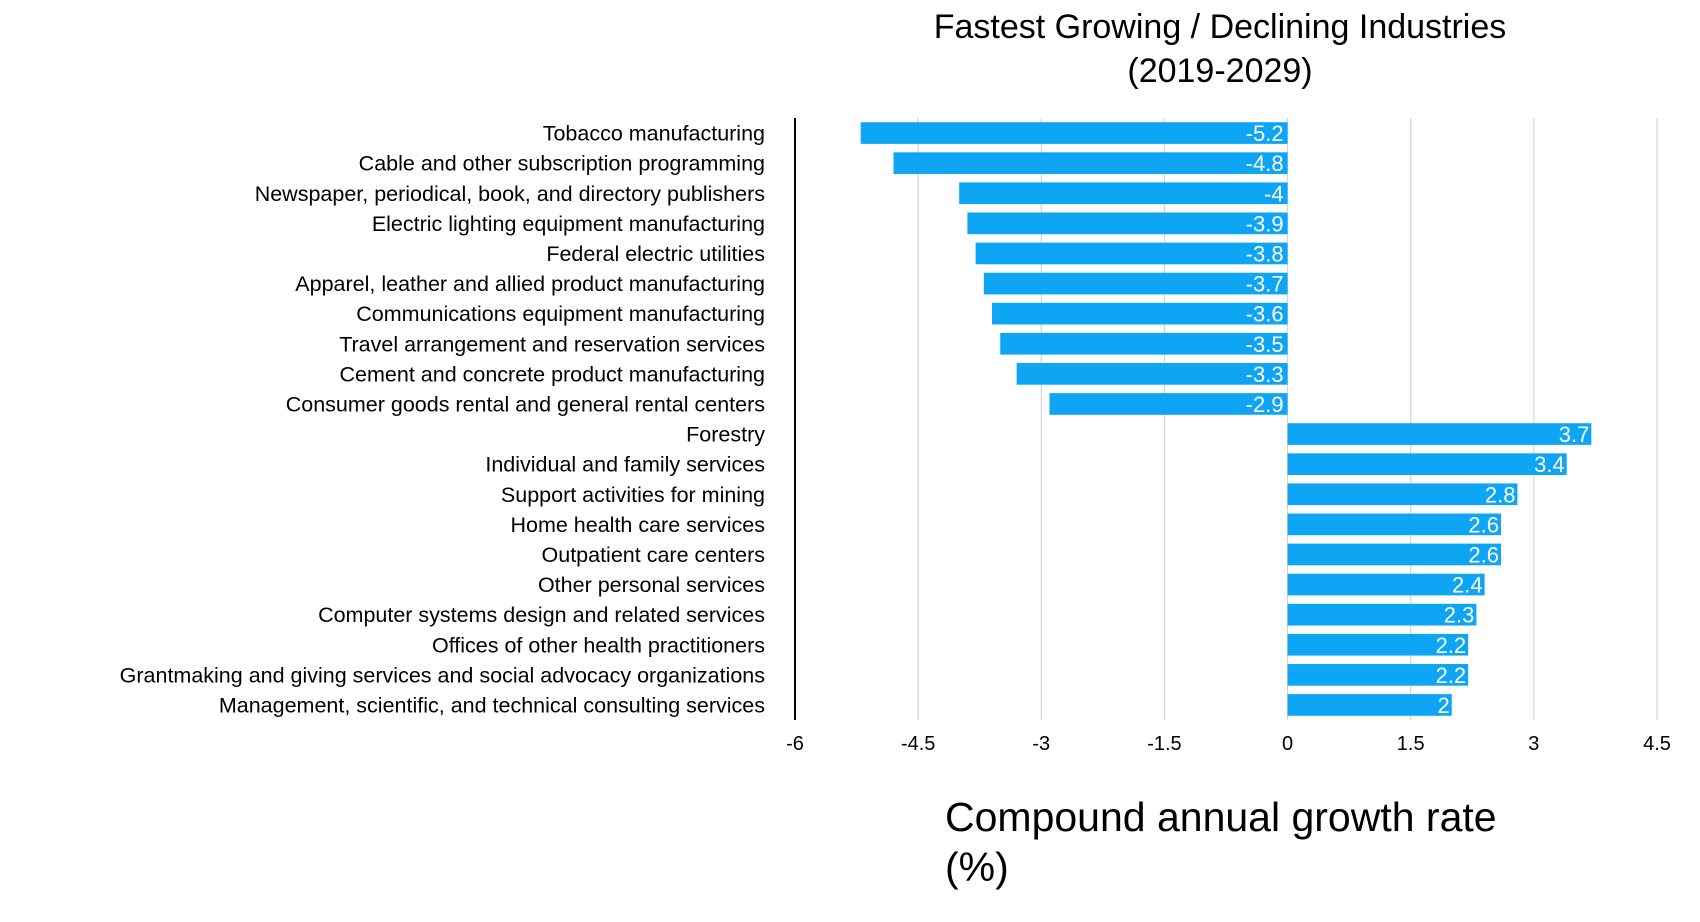 The width and height of the screenshot is (1700, 922). I want to click on value-label: -5.2, so click(1265, 133).